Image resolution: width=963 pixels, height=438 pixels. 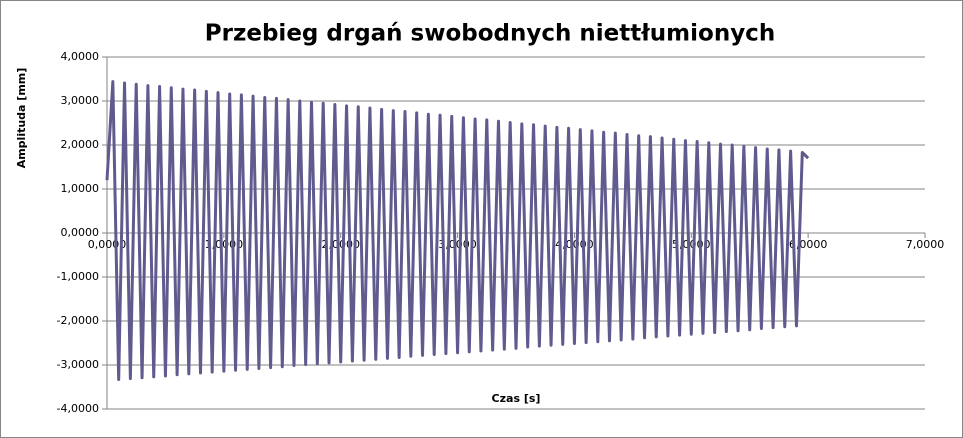 I want to click on y-tick-label: -2,0000, so click(x=78, y=320).